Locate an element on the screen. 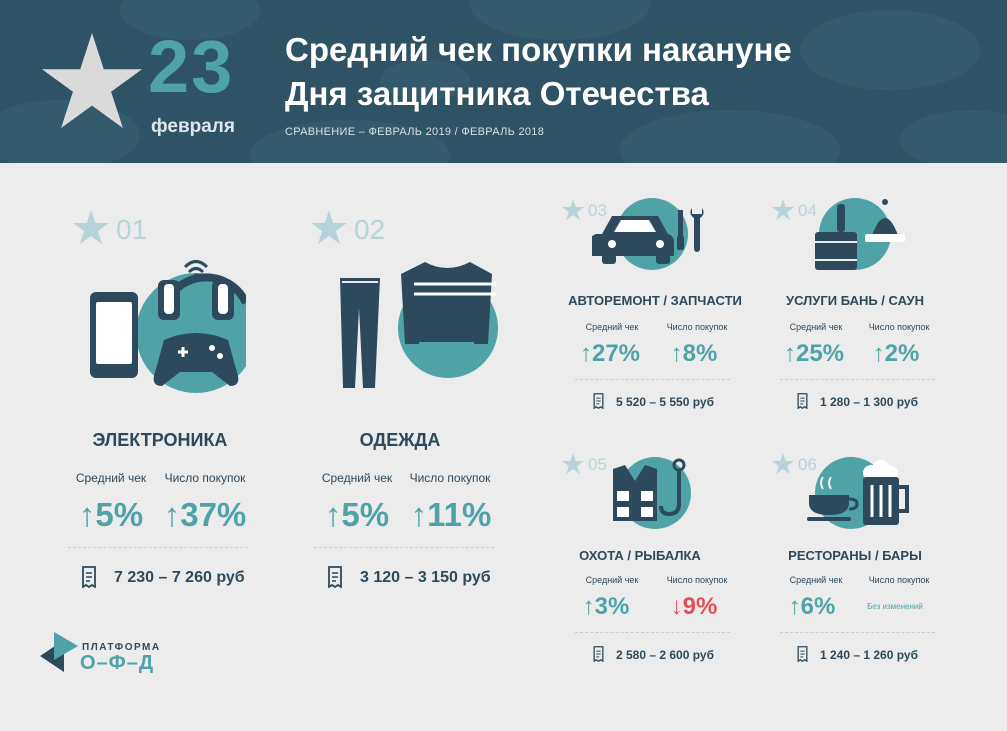 The image size is (1007, 731). category-title: ЭЛЕКТРОНИКА is located at coordinates (160, 440).